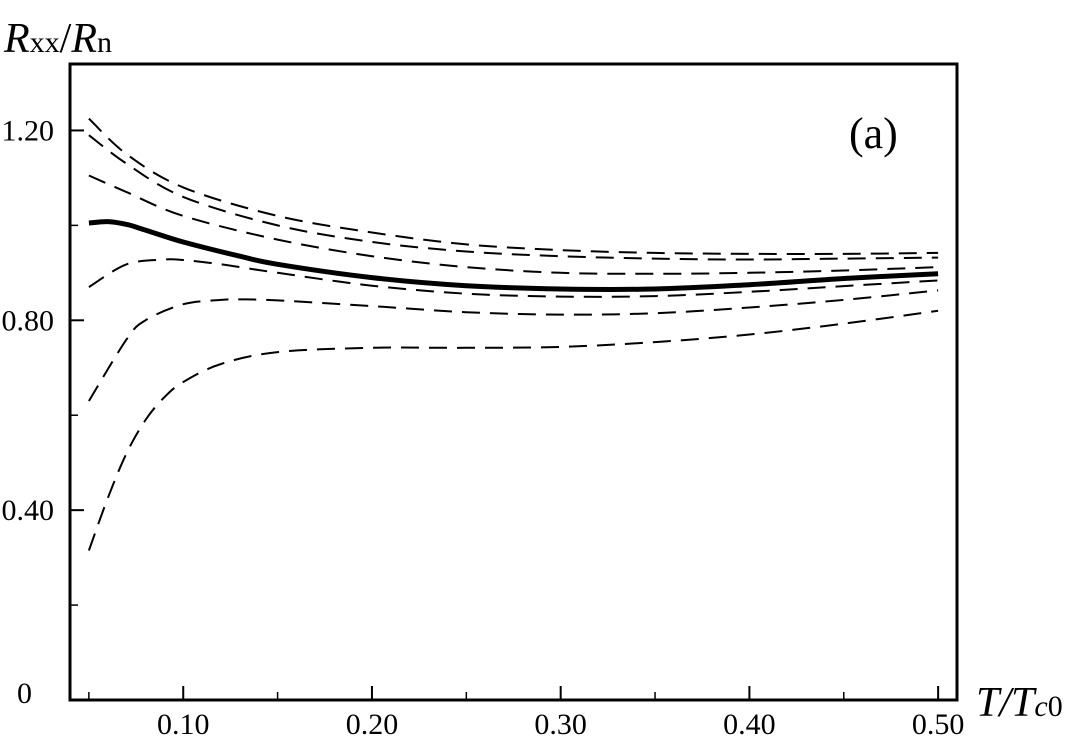 The width and height of the screenshot is (1071, 745). Describe the element at coordinates (24, 693) in the screenshot. I see `y-tick-label: 0` at that location.